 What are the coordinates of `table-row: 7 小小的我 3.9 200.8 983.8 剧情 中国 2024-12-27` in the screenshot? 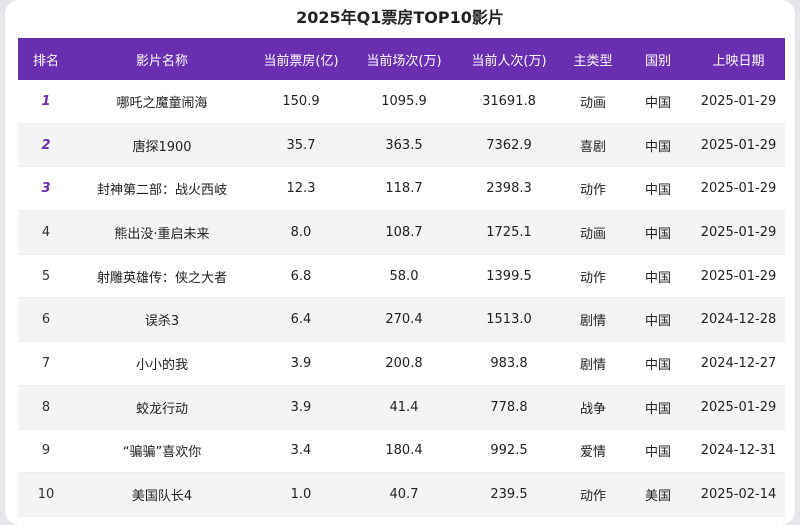 It's located at (401, 363).